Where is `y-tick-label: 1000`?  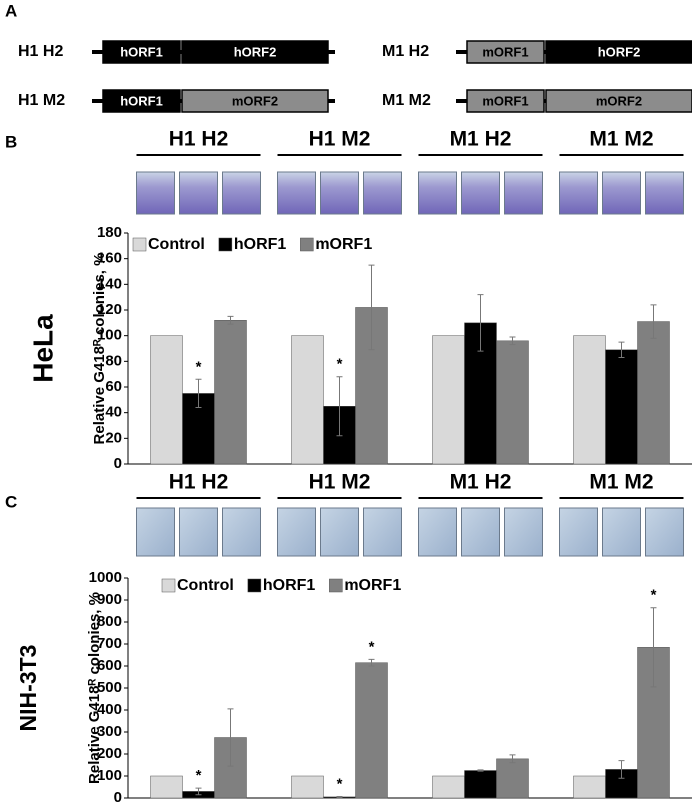
y-tick-label: 1000 is located at coordinates (105, 577).